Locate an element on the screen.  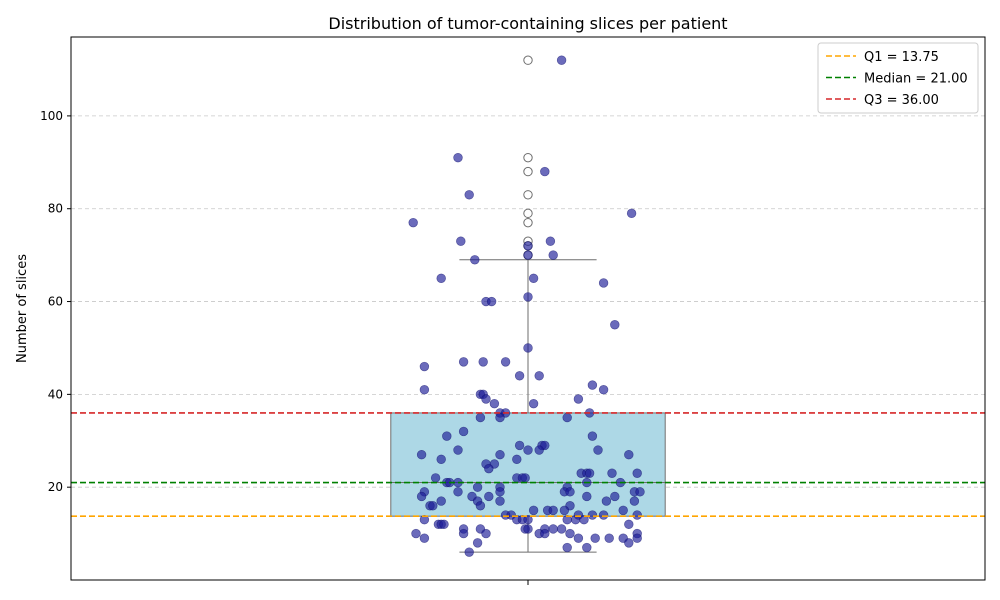
y-axis-label: Number of slices is located at coordinates (22, 308).